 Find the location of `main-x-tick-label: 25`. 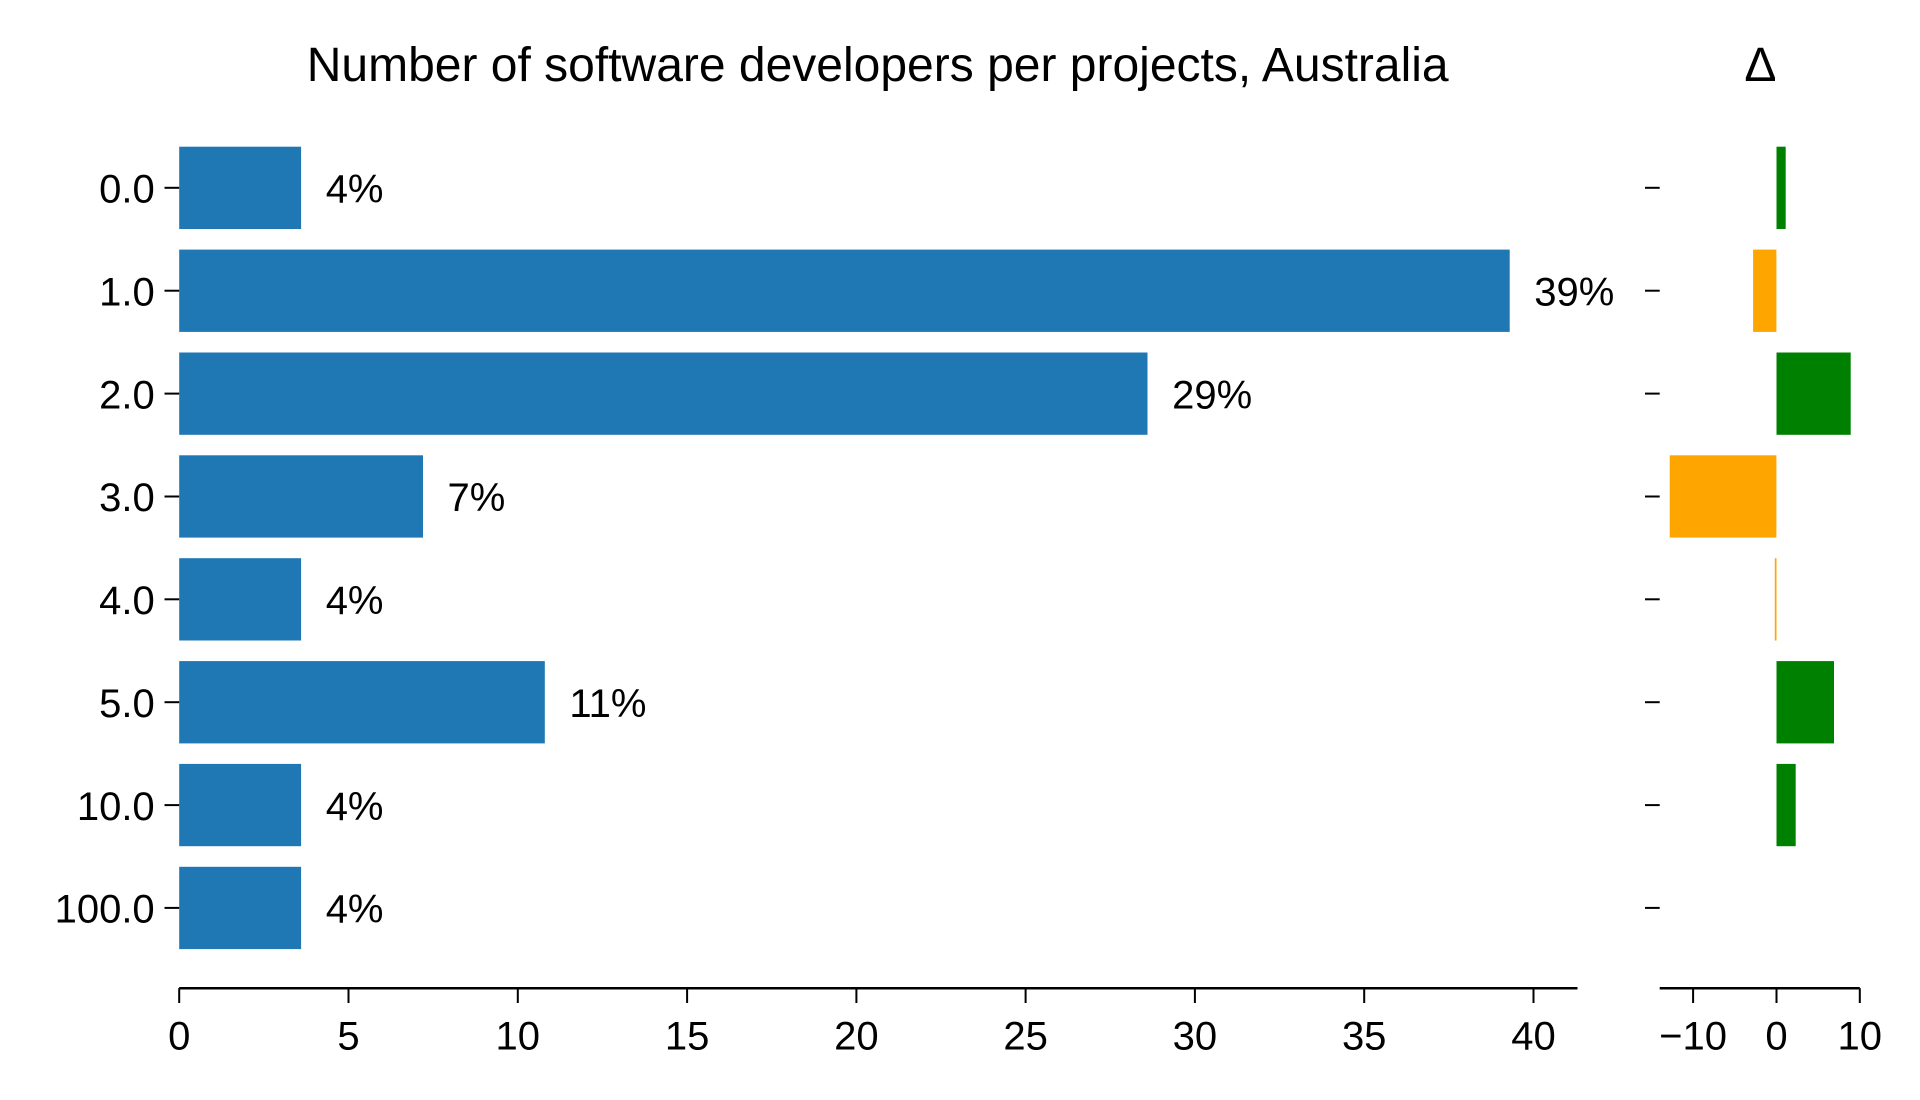

main-x-tick-label: 25 is located at coordinates (1025, 1037).